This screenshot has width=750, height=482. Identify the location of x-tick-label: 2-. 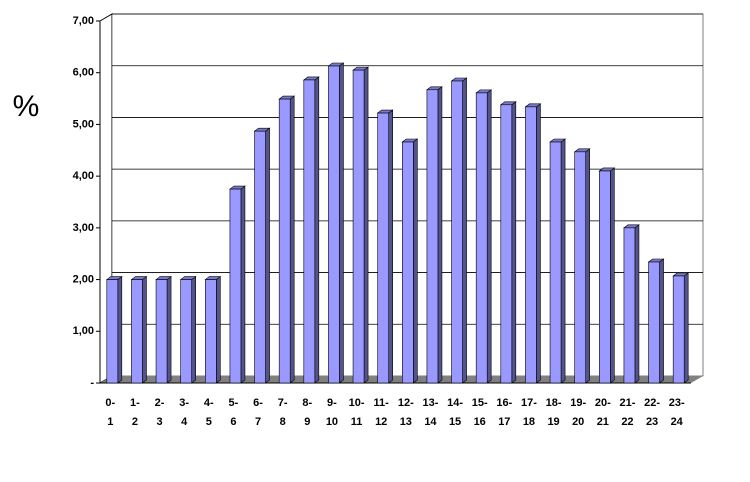
(160, 403).